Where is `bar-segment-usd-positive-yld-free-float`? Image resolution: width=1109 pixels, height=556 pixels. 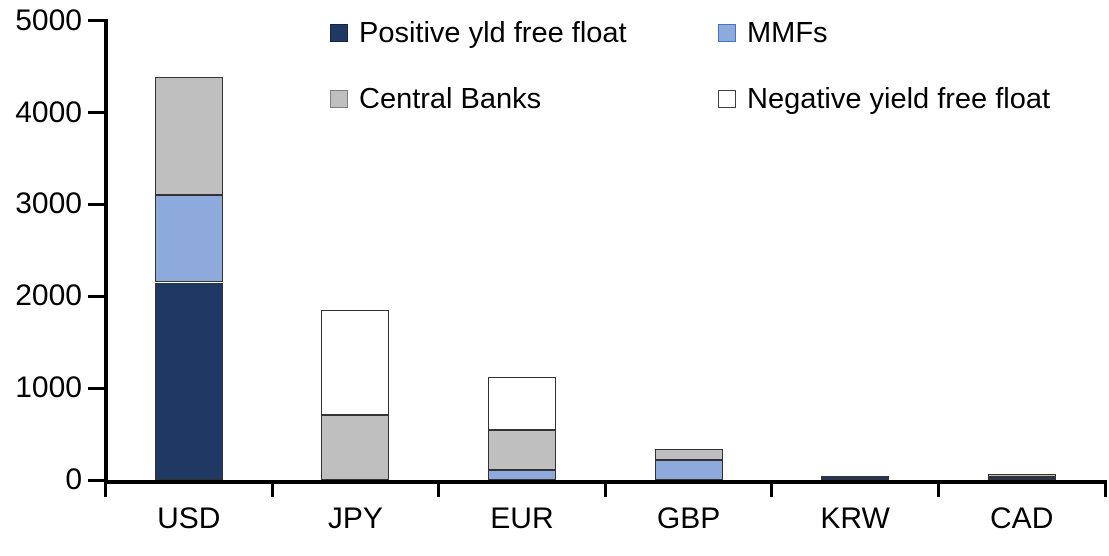
bar-segment-usd-positive-yld-free-float is located at coordinates (188, 381).